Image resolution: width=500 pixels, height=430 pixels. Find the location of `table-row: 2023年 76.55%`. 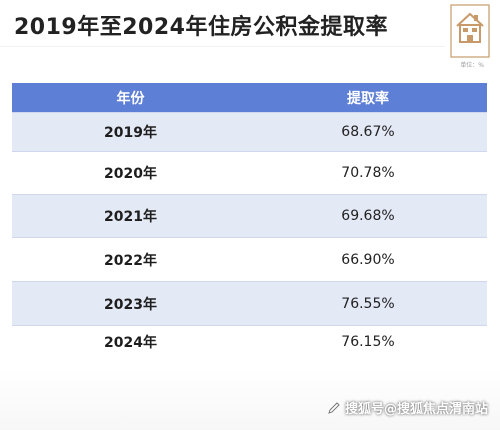

table-row: 2023年 76.55% is located at coordinates (249, 303).